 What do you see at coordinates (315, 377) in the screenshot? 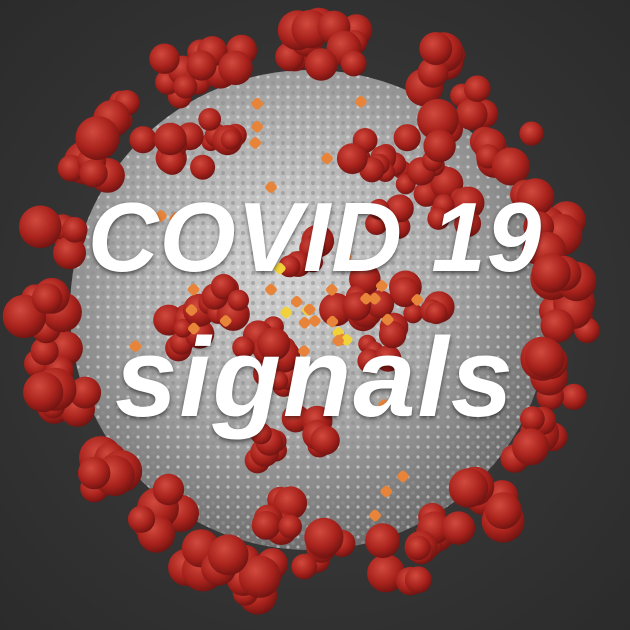
I see `caption-line-2: signals` at bounding box center [315, 377].